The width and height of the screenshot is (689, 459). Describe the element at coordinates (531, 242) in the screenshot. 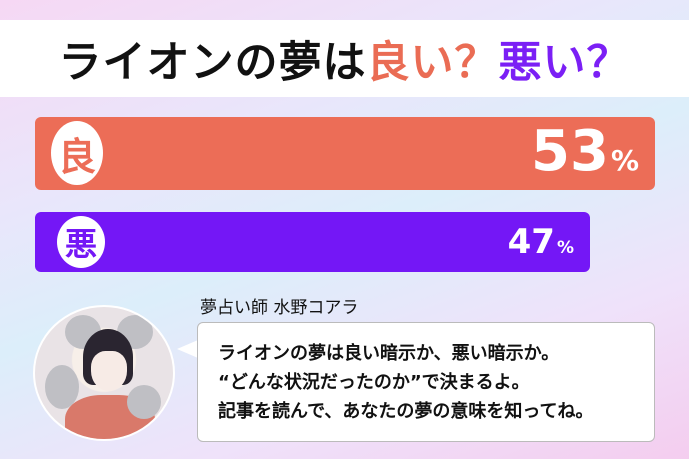

I see `bad-value: 47` at that location.